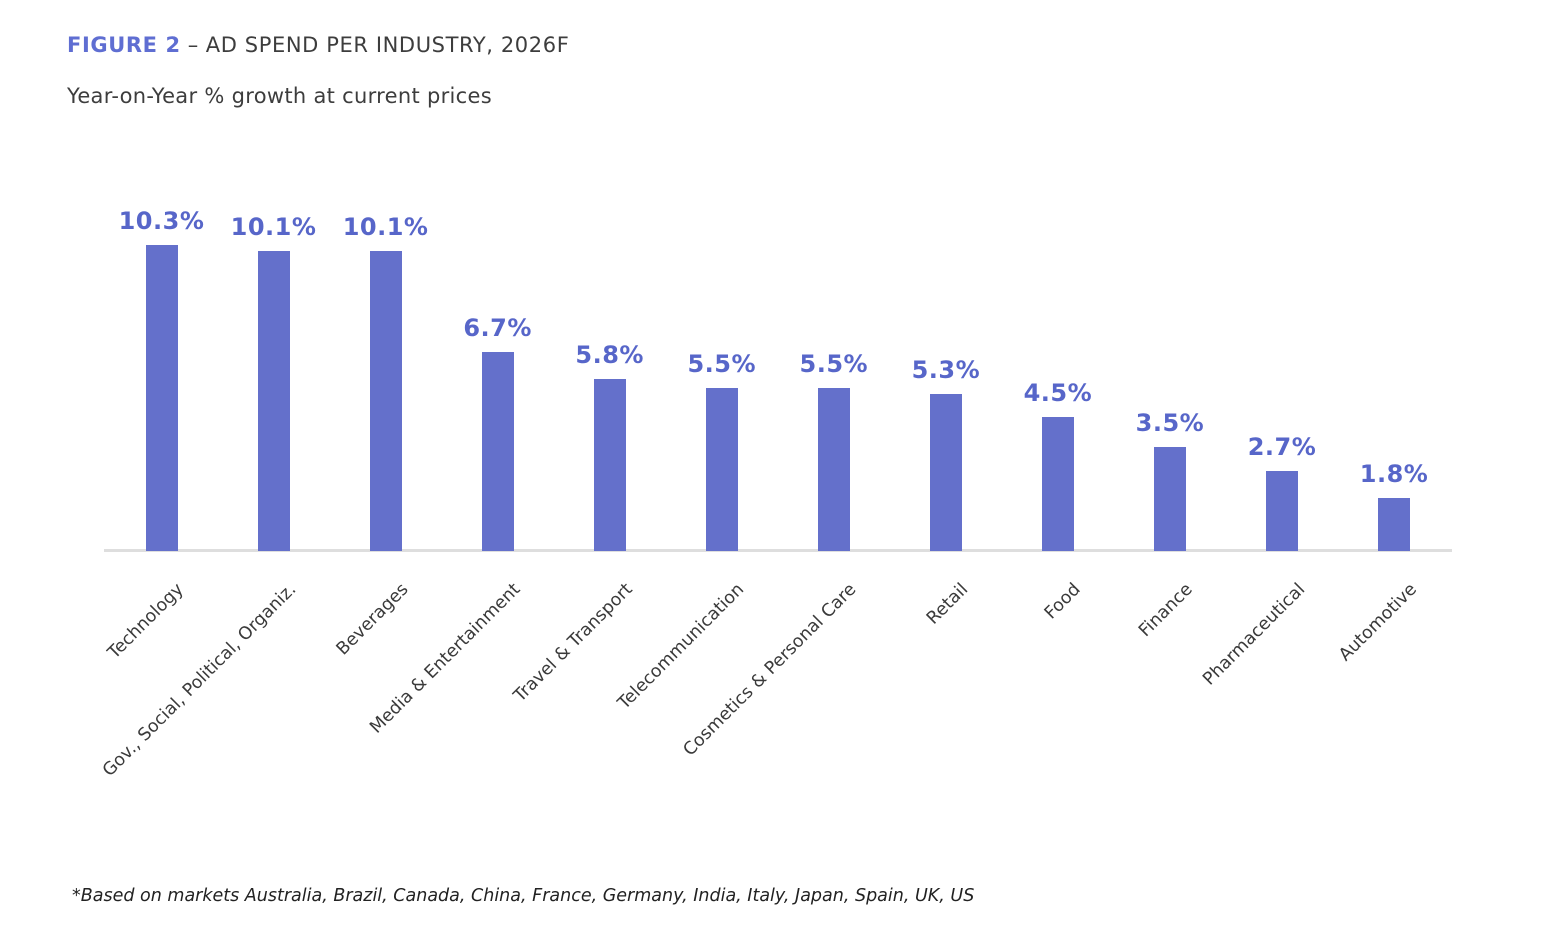 This screenshot has width=1556, height=936. Describe the element at coordinates (1166, 610) in the screenshot. I see `x-axis-label: Finance` at that location.